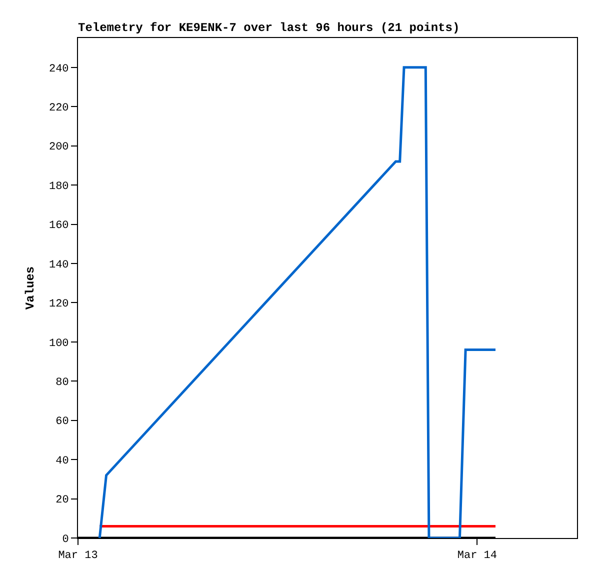 The image size is (597, 579). What do you see at coordinates (58, 226) in the screenshot?
I see `y-tick-label: 160` at bounding box center [58, 226].